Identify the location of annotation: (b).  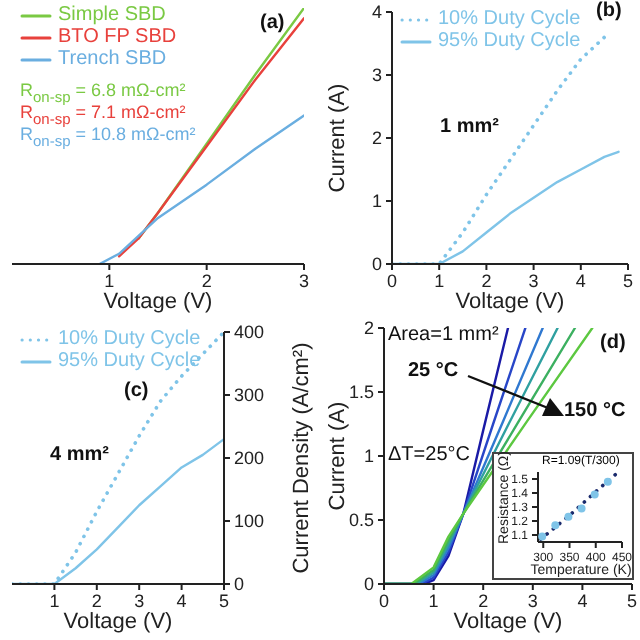
(609, 11).